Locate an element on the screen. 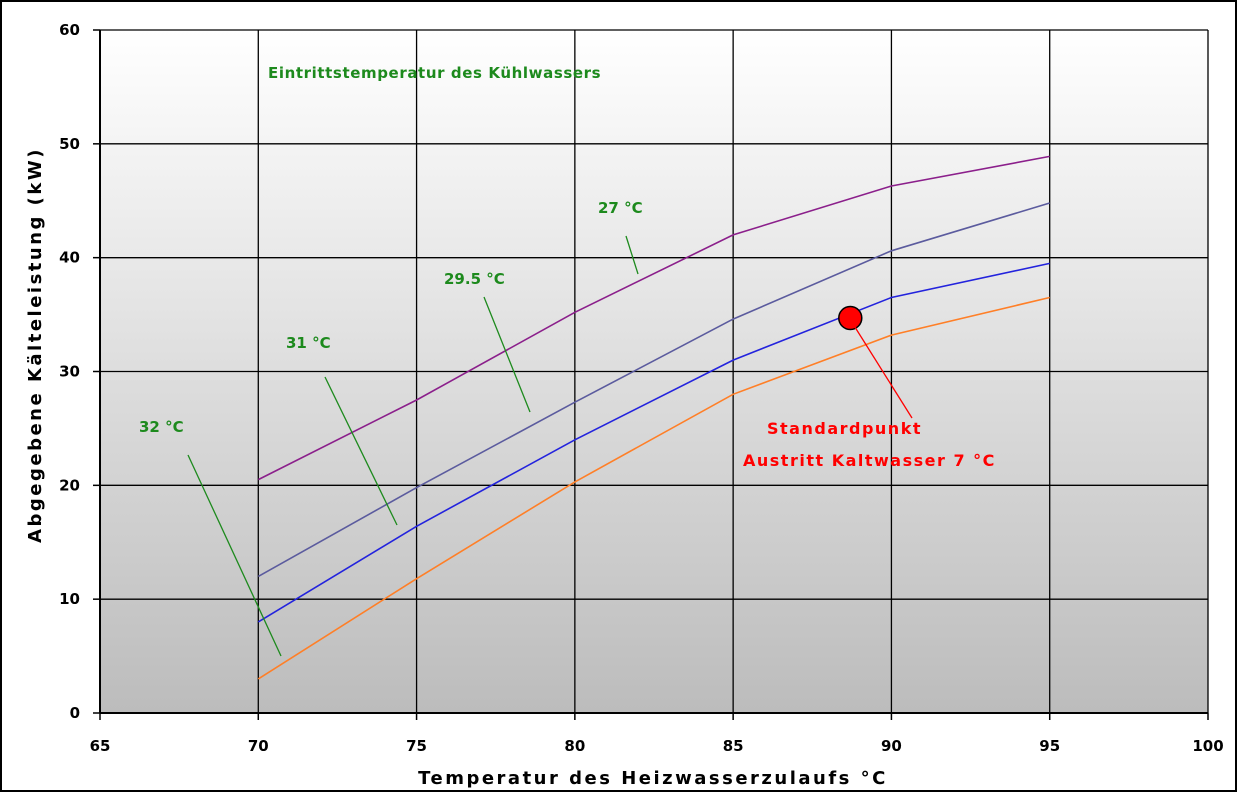 Image resolution: width=1237 pixels, height=792 pixels. x-tick-label: 95 is located at coordinates (1049, 746).